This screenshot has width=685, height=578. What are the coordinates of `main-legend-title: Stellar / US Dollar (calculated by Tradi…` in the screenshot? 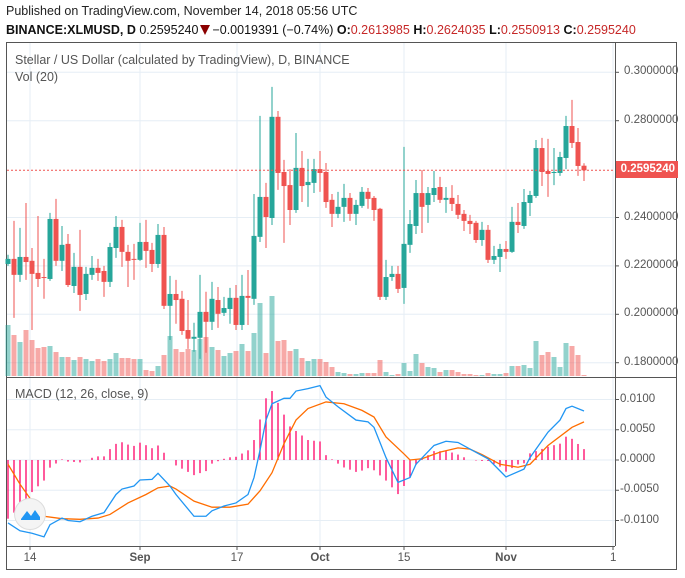 It's located at (182, 60).